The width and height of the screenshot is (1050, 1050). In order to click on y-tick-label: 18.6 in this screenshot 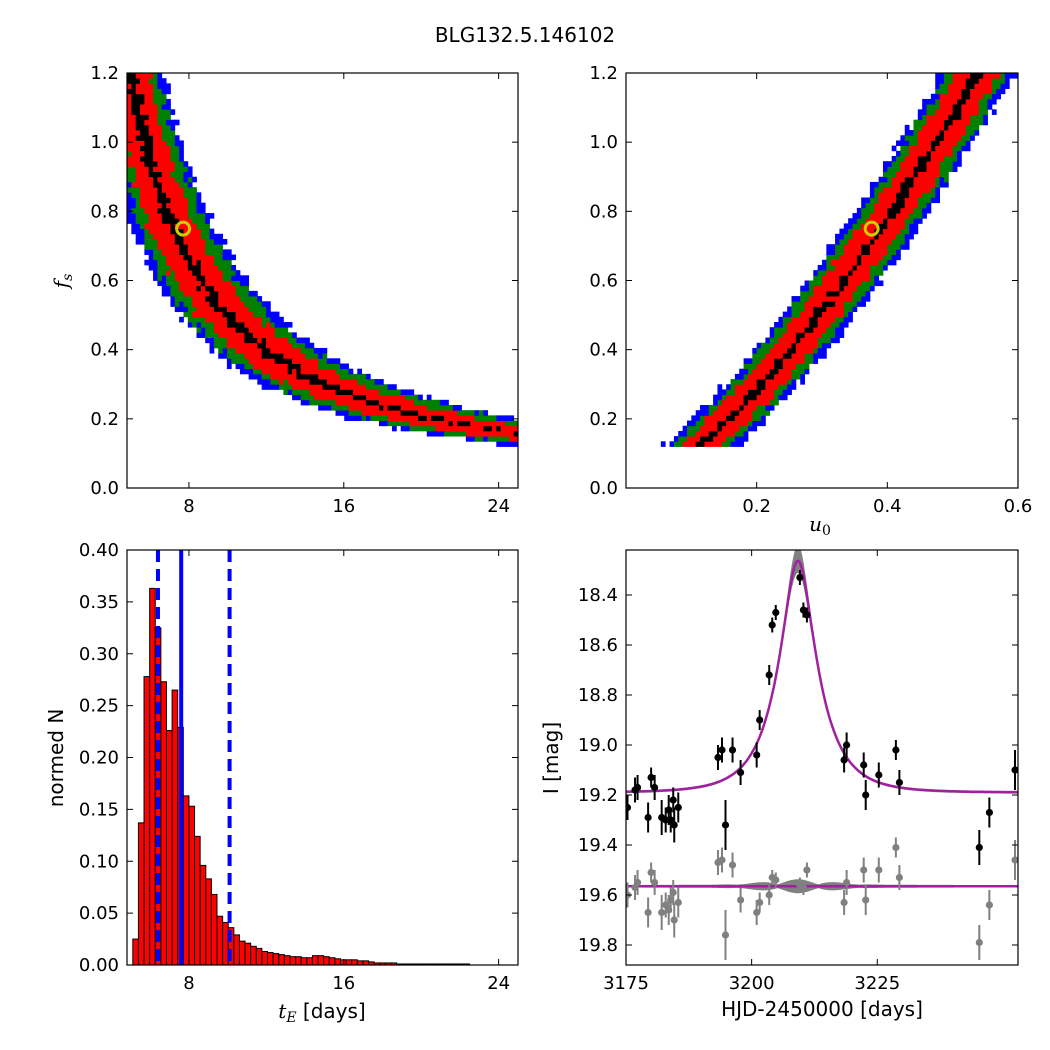, I will do `click(598, 645)`.